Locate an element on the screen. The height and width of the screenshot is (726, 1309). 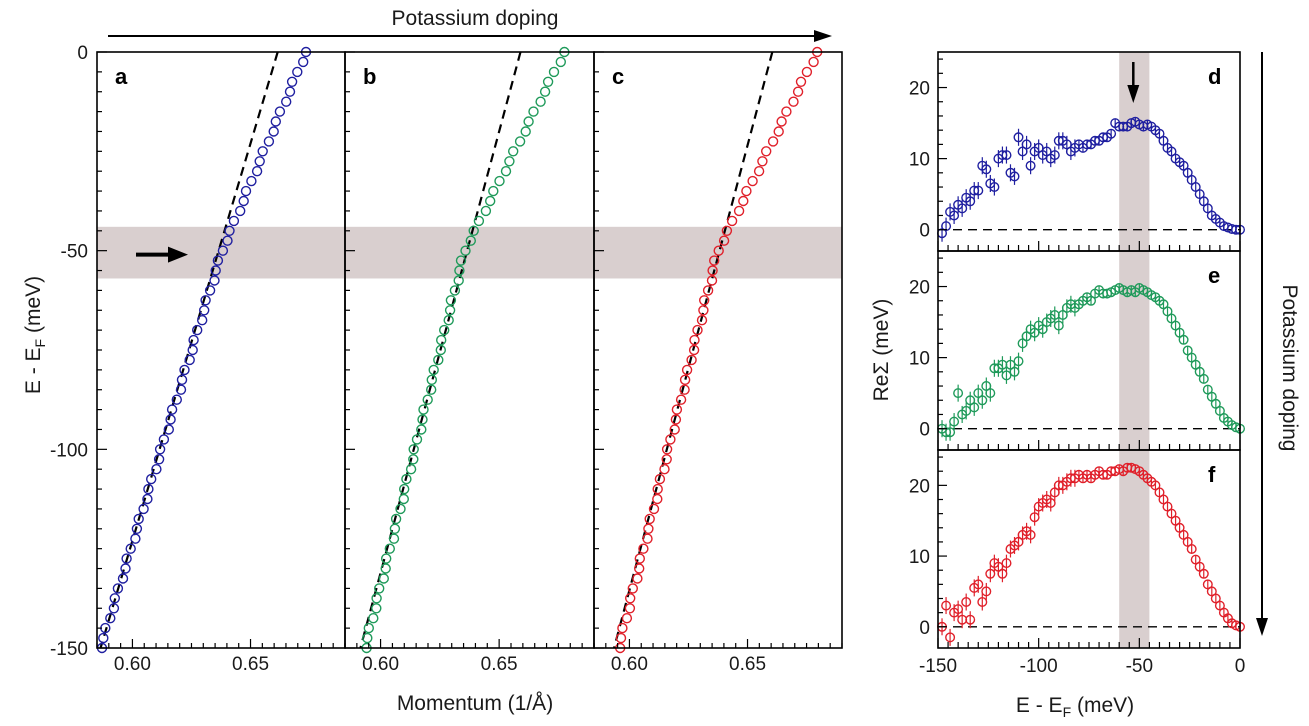
panel-label-b: b is located at coordinates (369, 76).